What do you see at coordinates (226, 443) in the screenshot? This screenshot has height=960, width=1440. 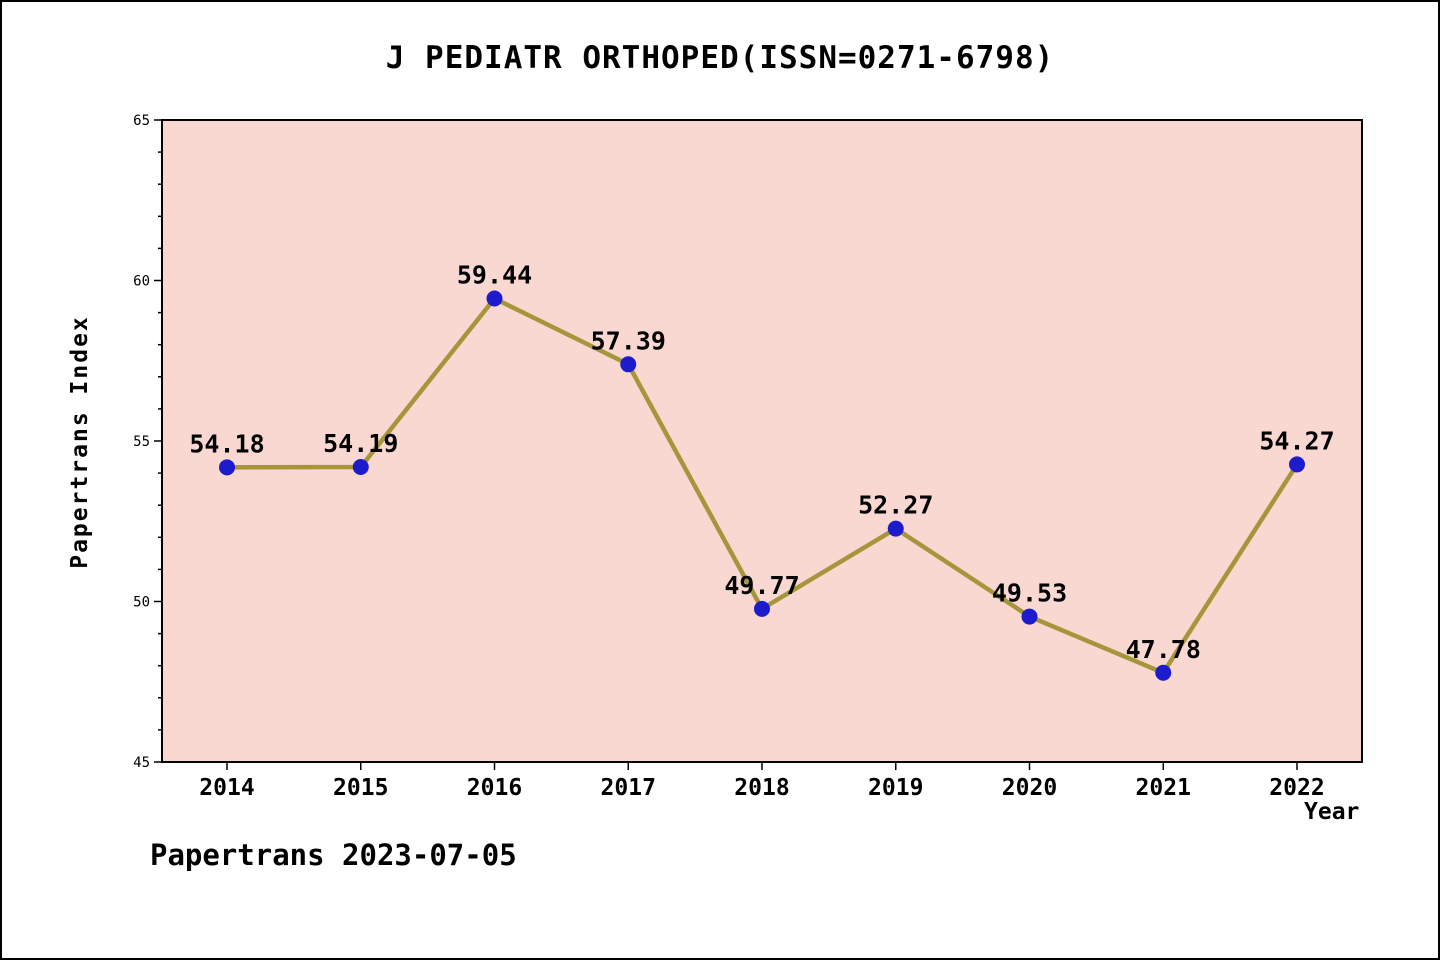 I see `data-point-label: 54.18` at bounding box center [226, 443].